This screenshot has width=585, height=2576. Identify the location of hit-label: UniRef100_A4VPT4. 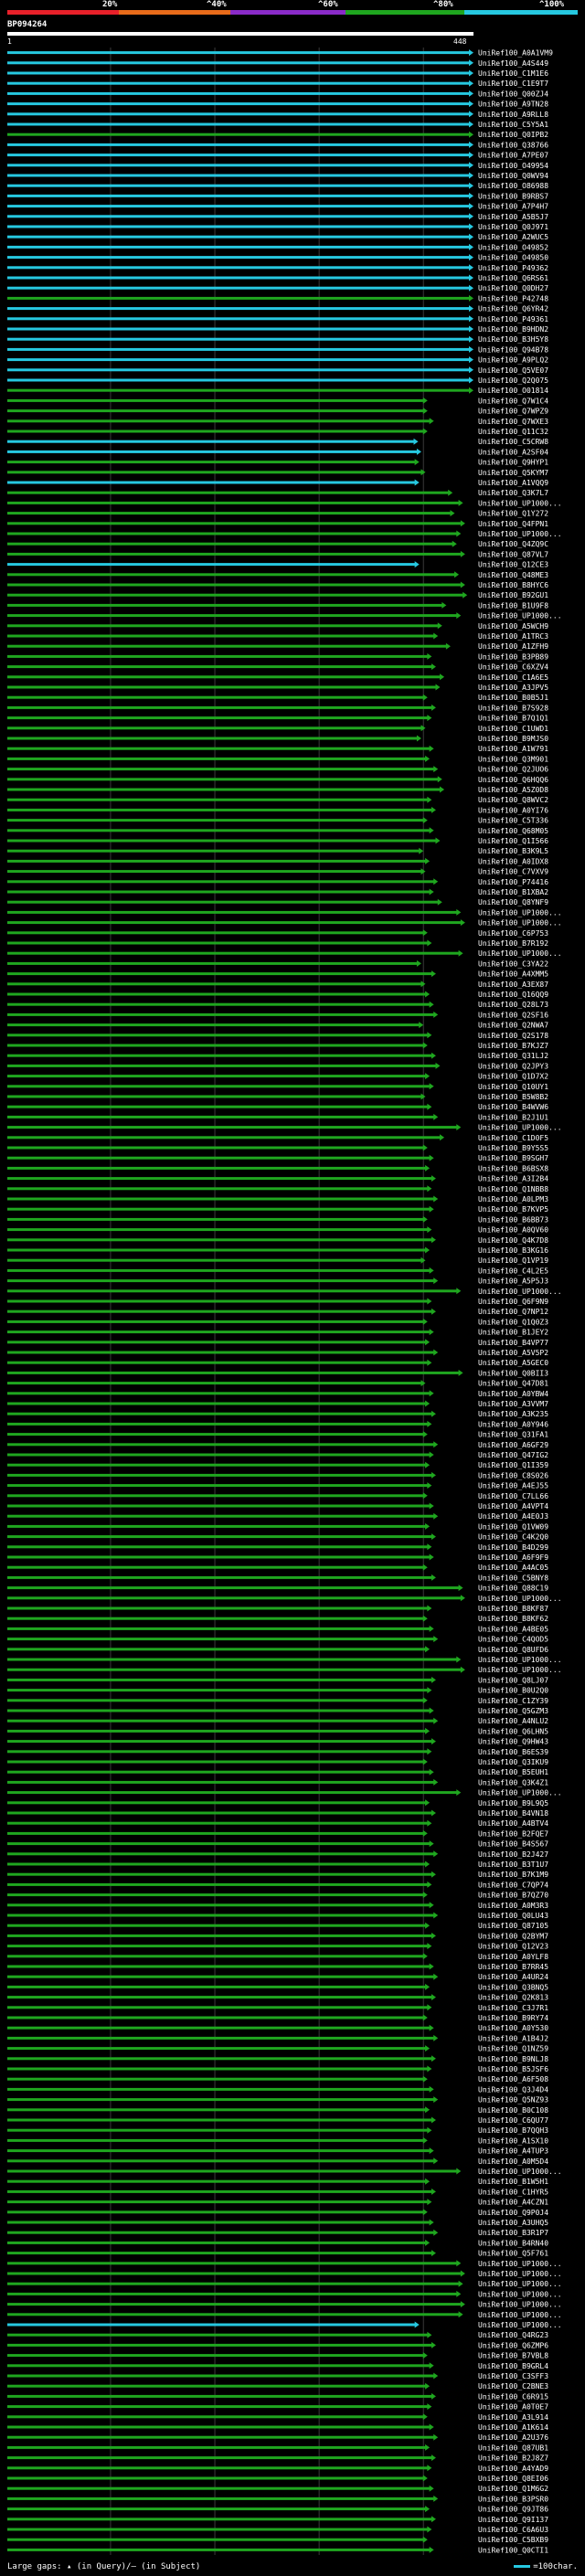
(513, 1506).